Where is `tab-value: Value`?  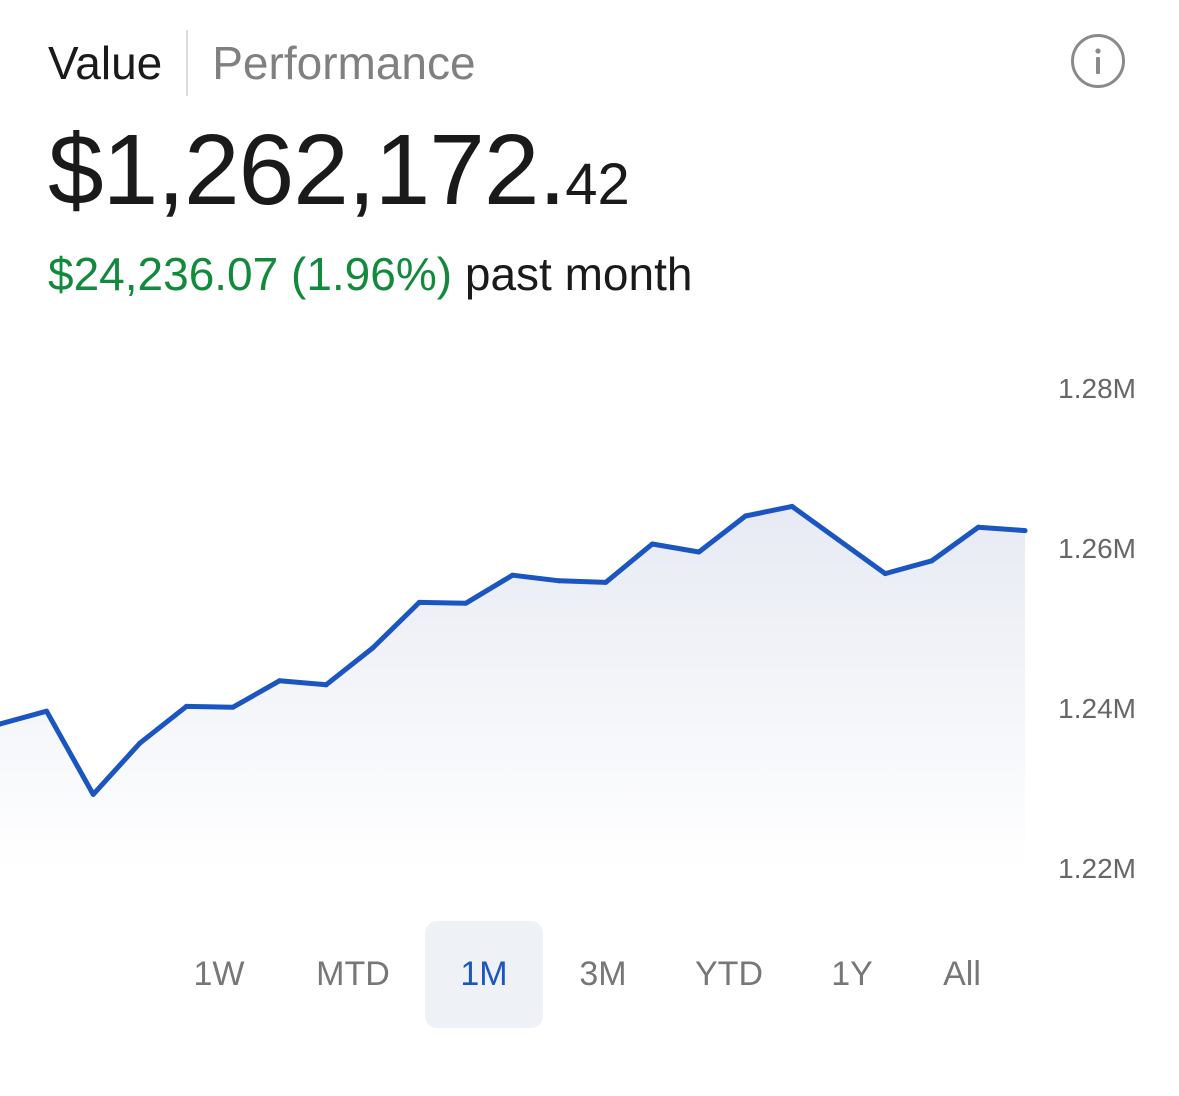
tab-value: Value is located at coordinates (105, 63).